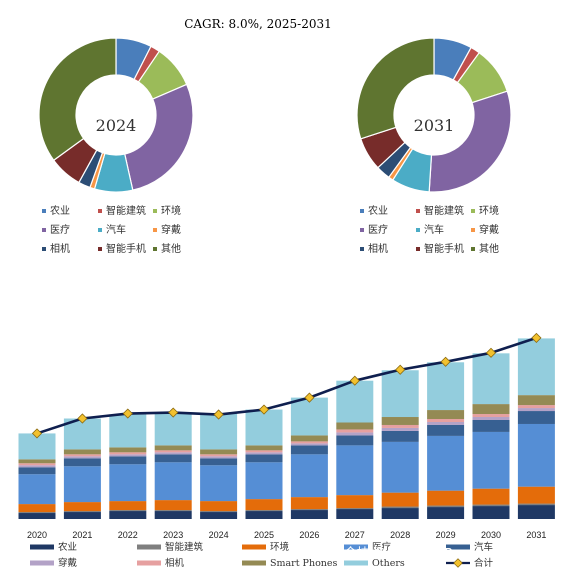  Describe the element at coordinates (362, 249) in the screenshot. I see `legend-swatch-相机` at that location.